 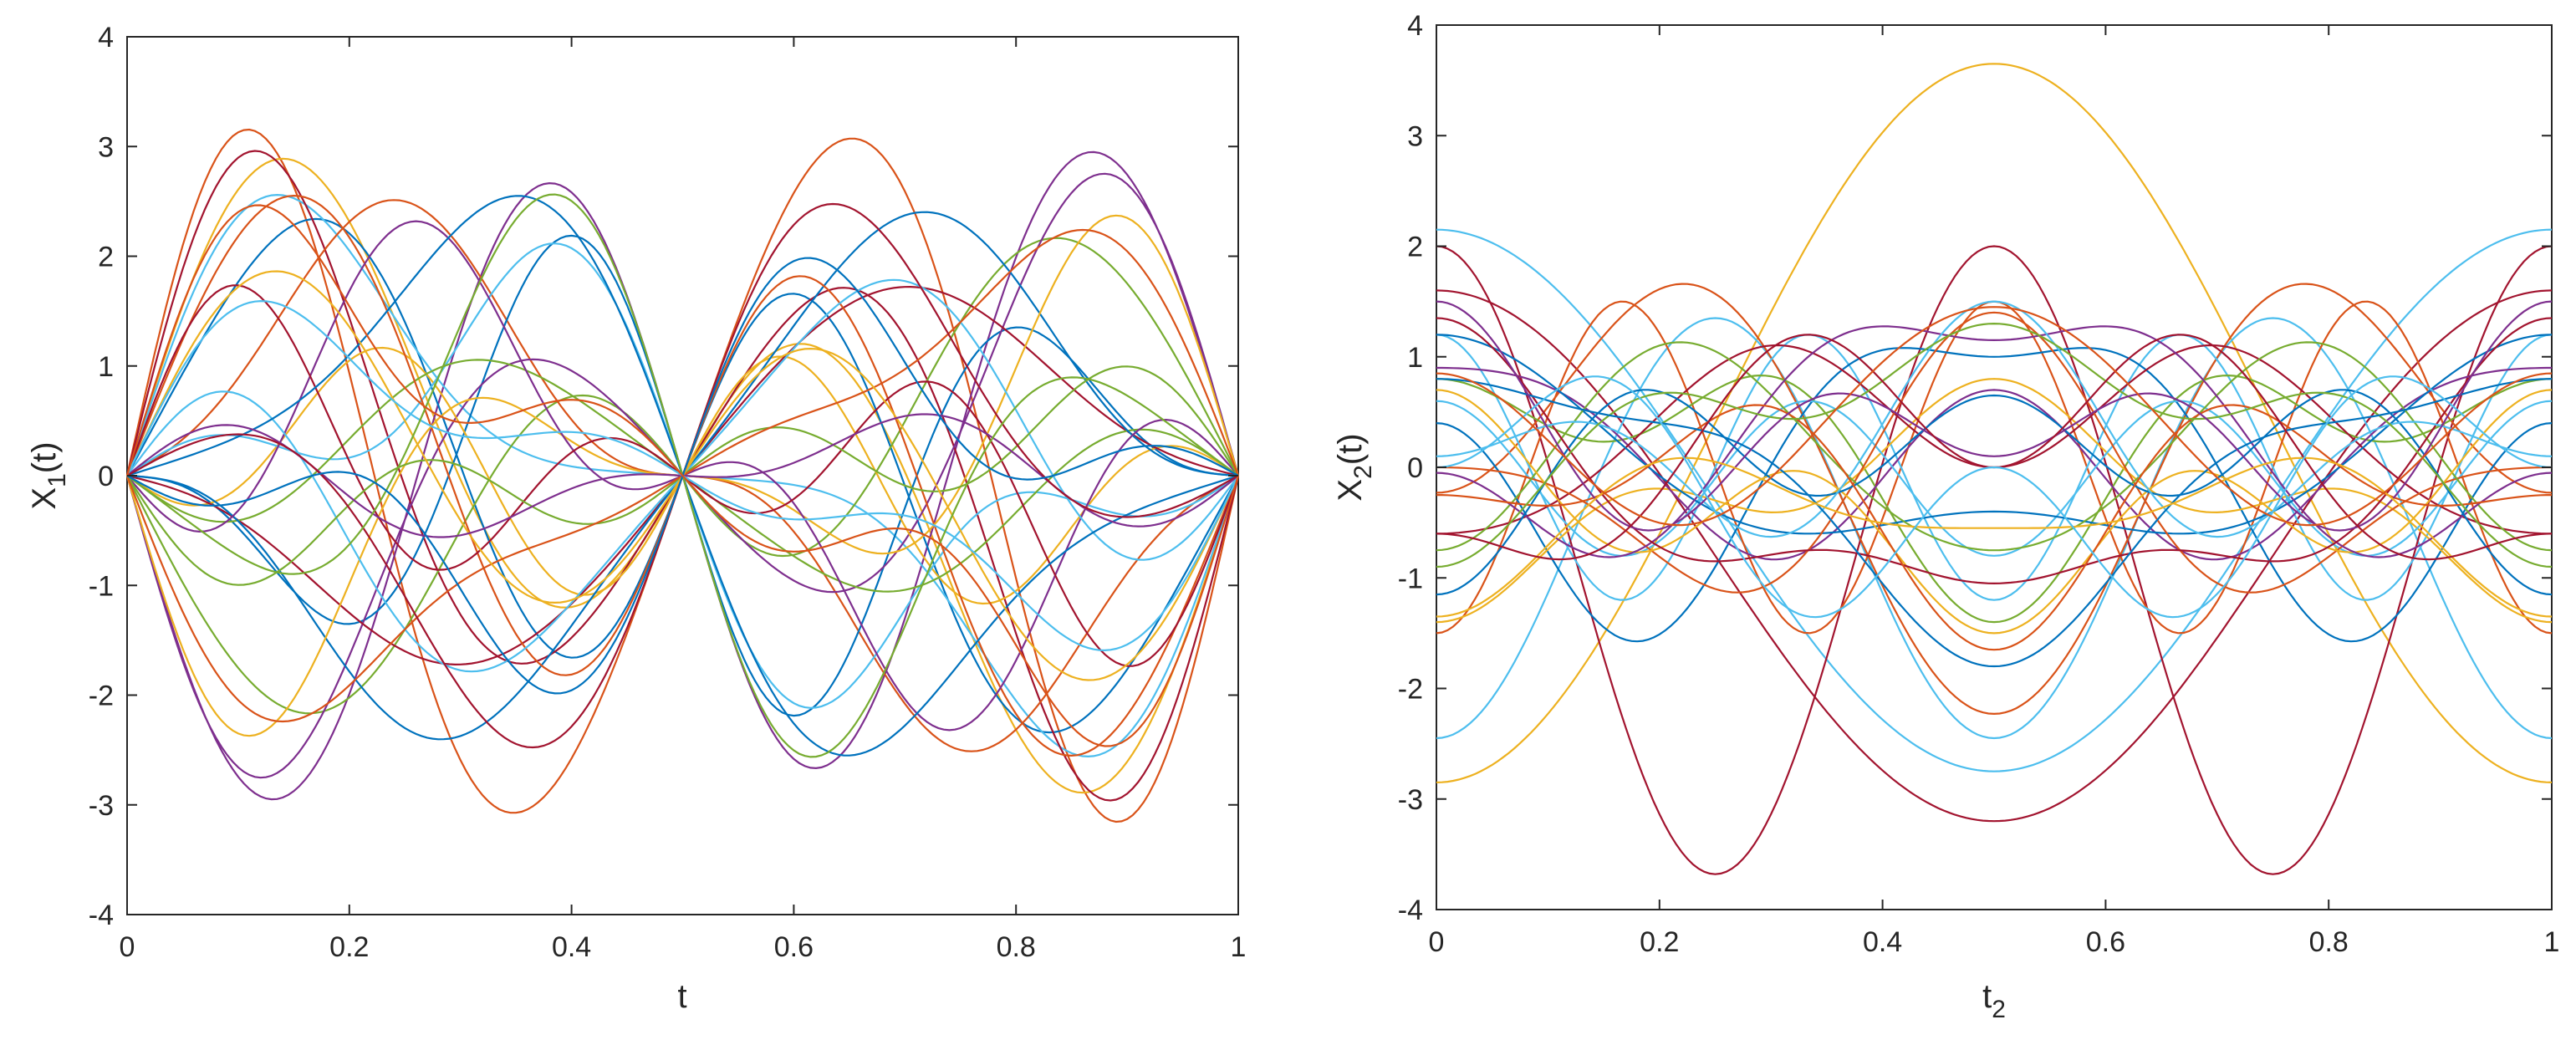 What do you see at coordinates (106, 476) in the screenshot?
I see `y-tick-label-left: 0` at bounding box center [106, 476].